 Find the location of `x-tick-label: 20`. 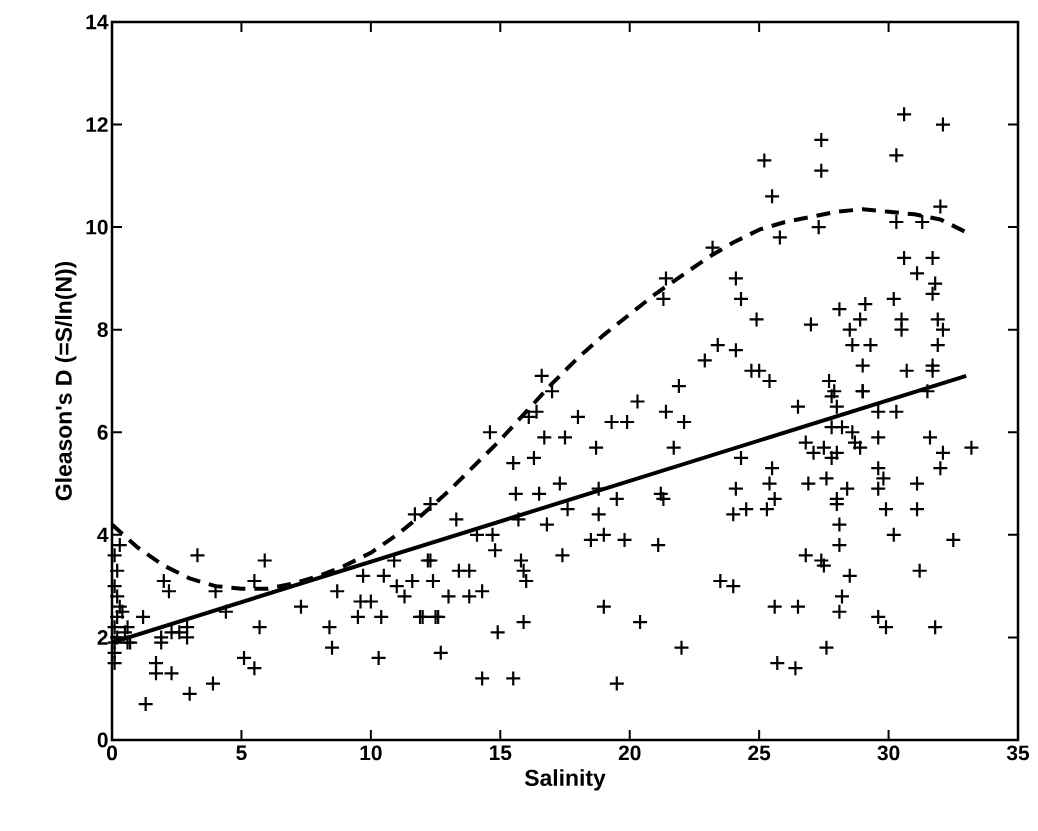

x-tick-label: 20 is located at coordinates (629, 753).